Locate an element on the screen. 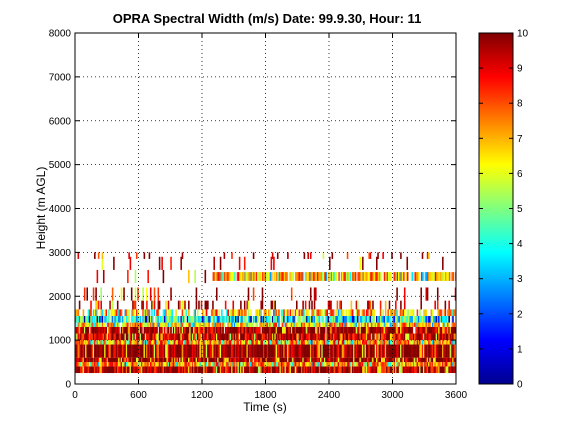  x-tick-label: 3600 is located at coordinates (456, 395).